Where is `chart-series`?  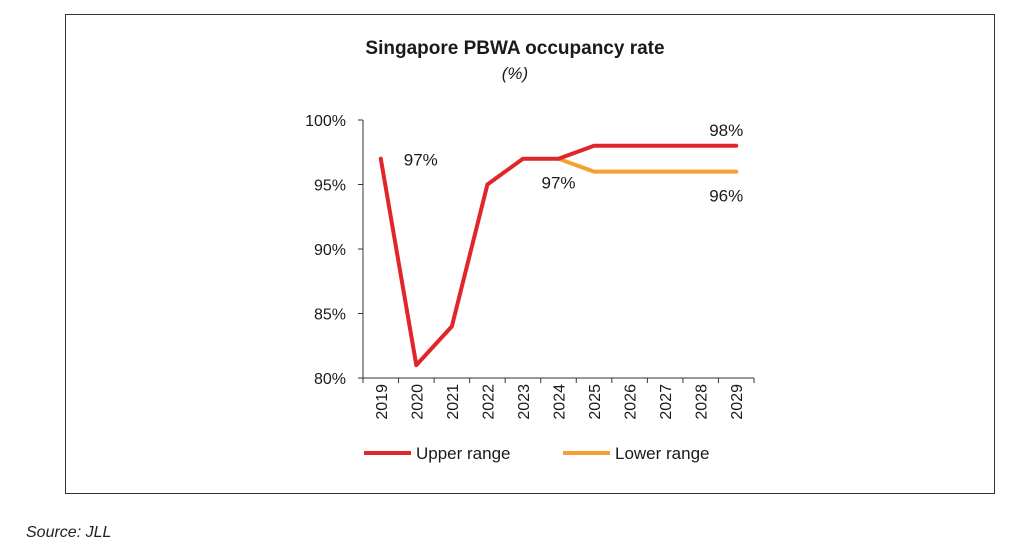 chart-series is located at coordinates (558, 255).